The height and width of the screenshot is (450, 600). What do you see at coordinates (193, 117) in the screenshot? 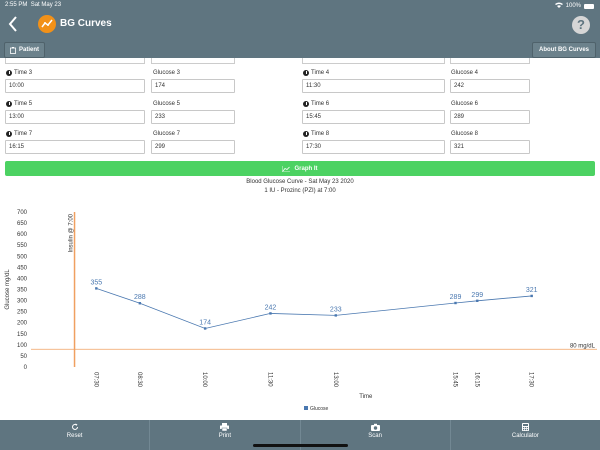
I see `glucose-5-input: 233` at bounding box center [193, 117].